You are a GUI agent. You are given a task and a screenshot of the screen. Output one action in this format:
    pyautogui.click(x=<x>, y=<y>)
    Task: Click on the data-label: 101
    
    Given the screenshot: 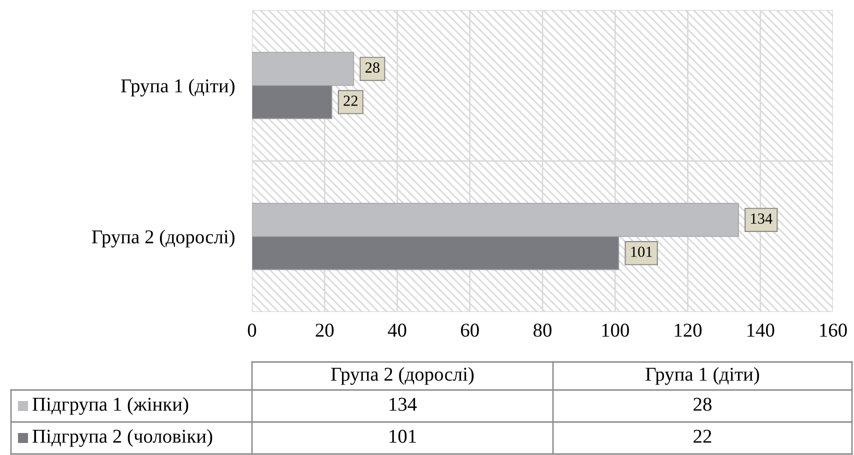 What is the action you would take?
    pyautogui.click(x=641, y=251)
    